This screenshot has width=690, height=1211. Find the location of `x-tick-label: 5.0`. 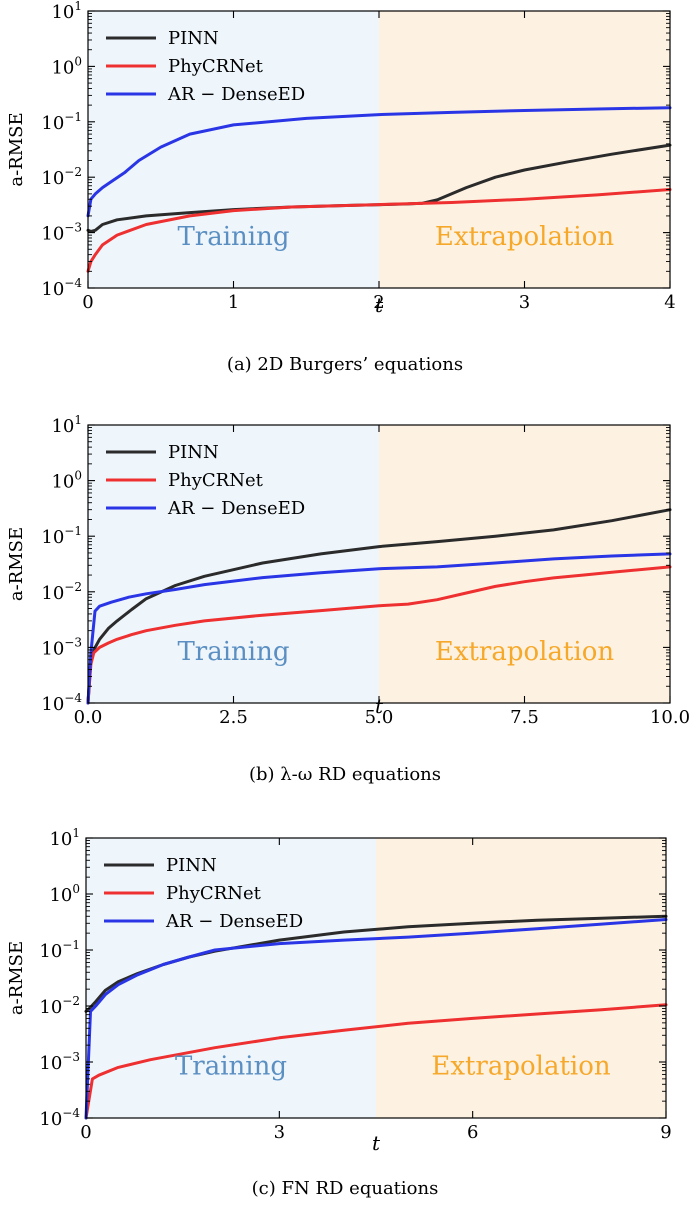

x-tick-label: 5.0 is located at coordinates (379, 717).